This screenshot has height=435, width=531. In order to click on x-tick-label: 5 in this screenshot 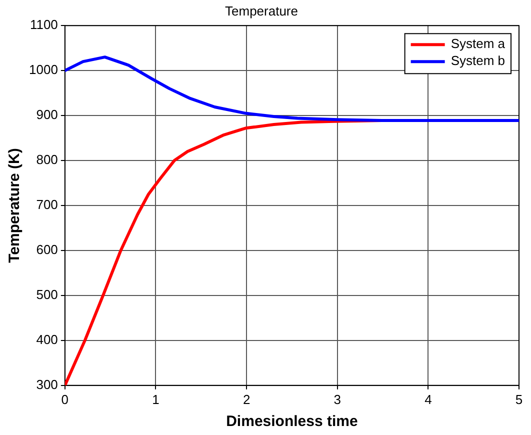, I will do `click(519, 399)`.